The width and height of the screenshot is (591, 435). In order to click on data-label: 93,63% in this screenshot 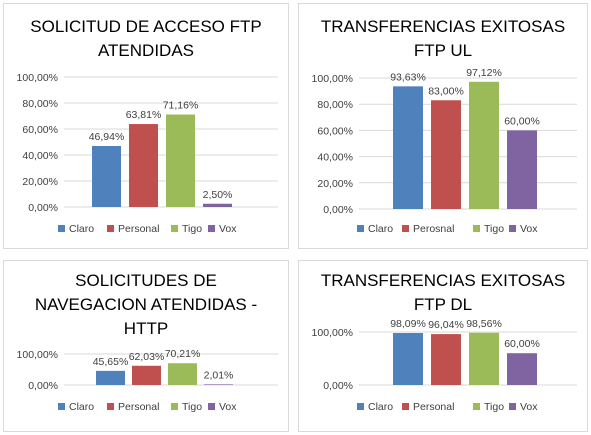, I will do `click(408, 77)`.